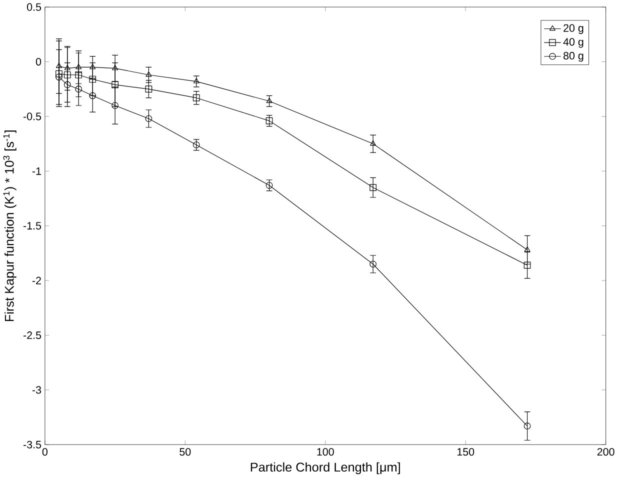  I want to click on x-tick-label: 50, so click(185, 452).